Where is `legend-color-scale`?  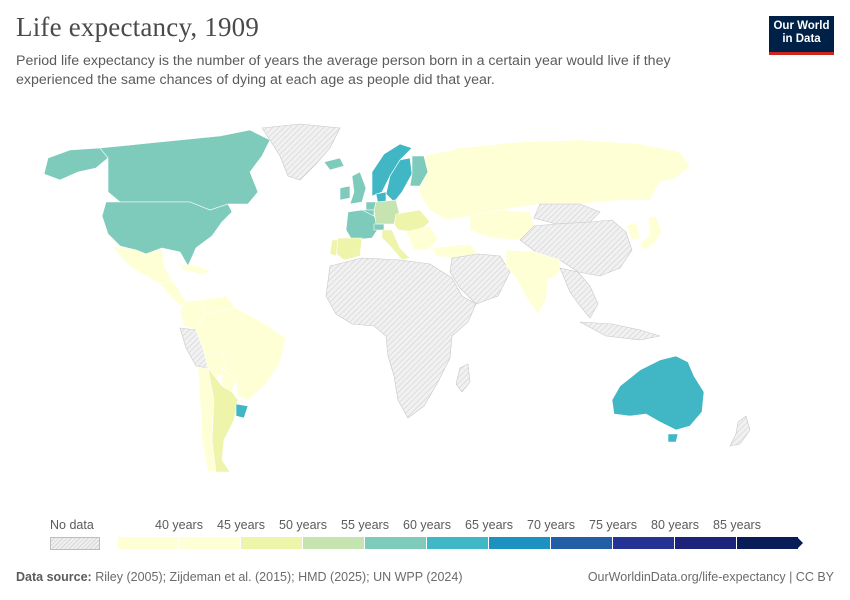 legend-color-scale is located at coordinates (460, 543).